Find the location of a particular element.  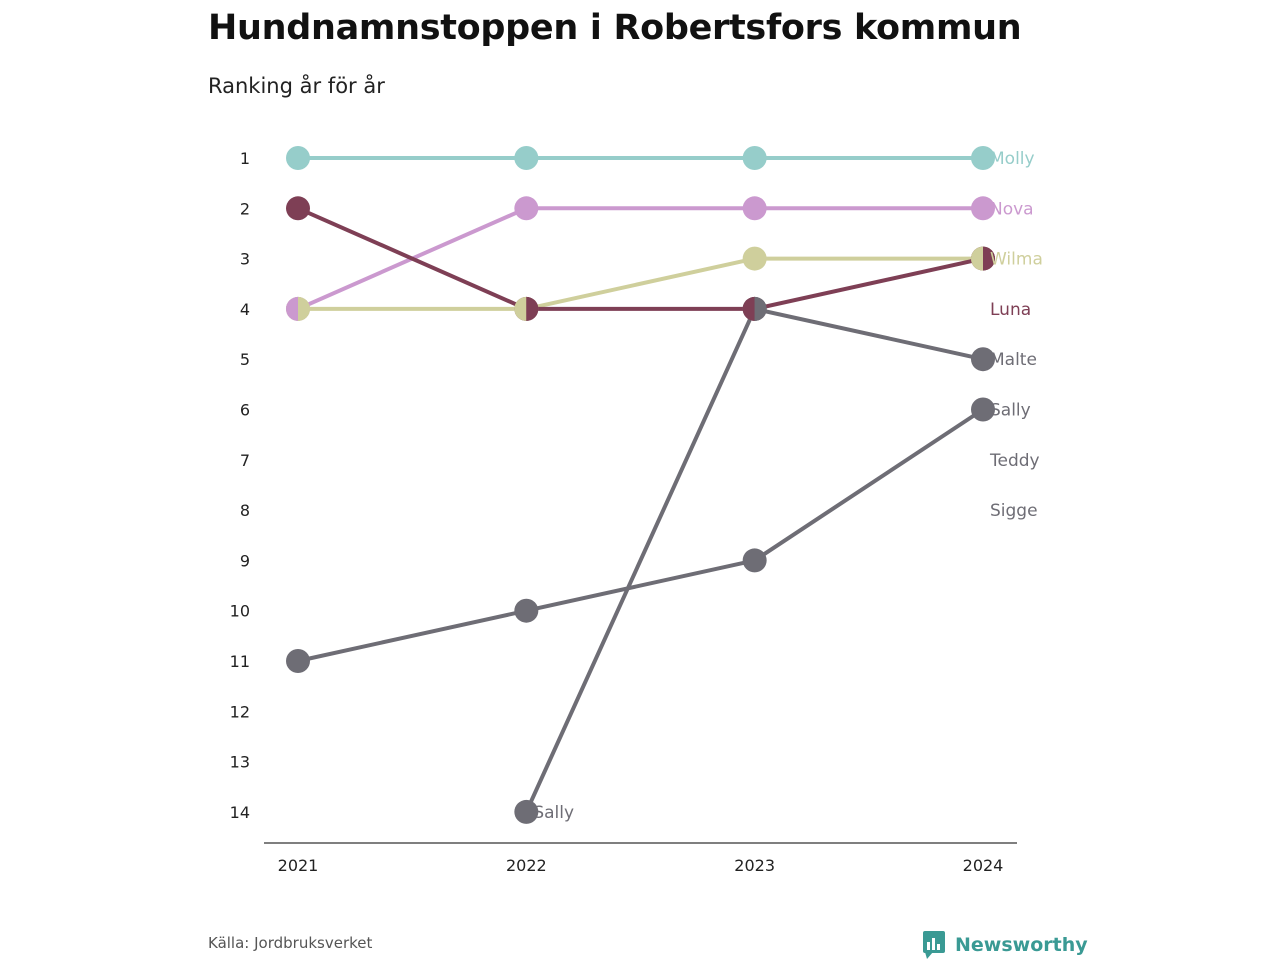

chart-title: Hundnamnstoppen i Robertsfors kommun is located at coordinates (615, 28).